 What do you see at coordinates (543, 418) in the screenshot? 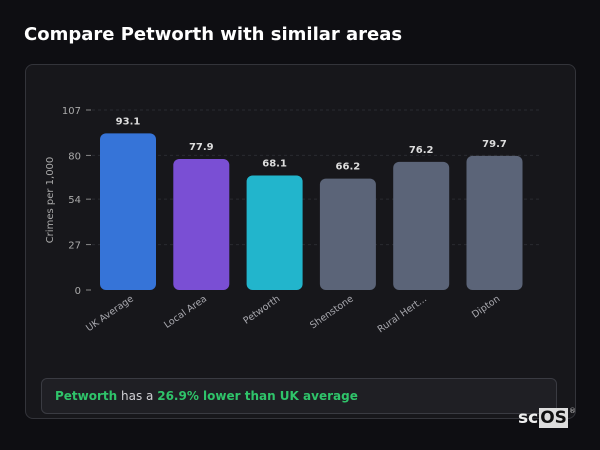
I see `logo: sc OS` at bounding box center [543, 418].